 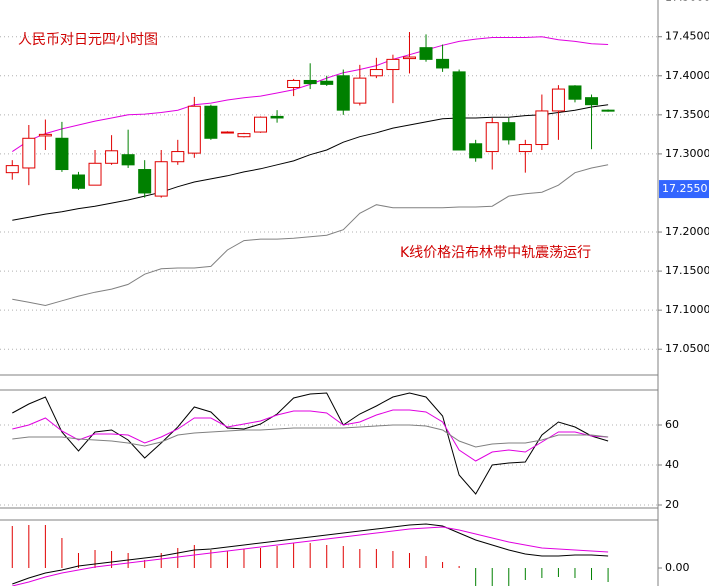 What do you see at coordinates (677, 567) in the screenshot?
I see `y-tick-label: 0.00` at bounding box center [677, 567].